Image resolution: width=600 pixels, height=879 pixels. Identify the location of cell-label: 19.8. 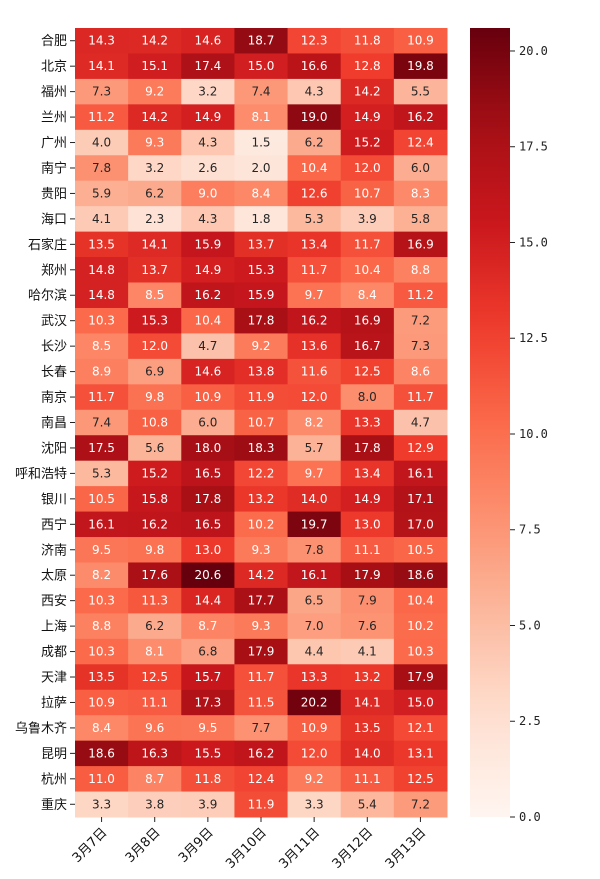
(420, 66).